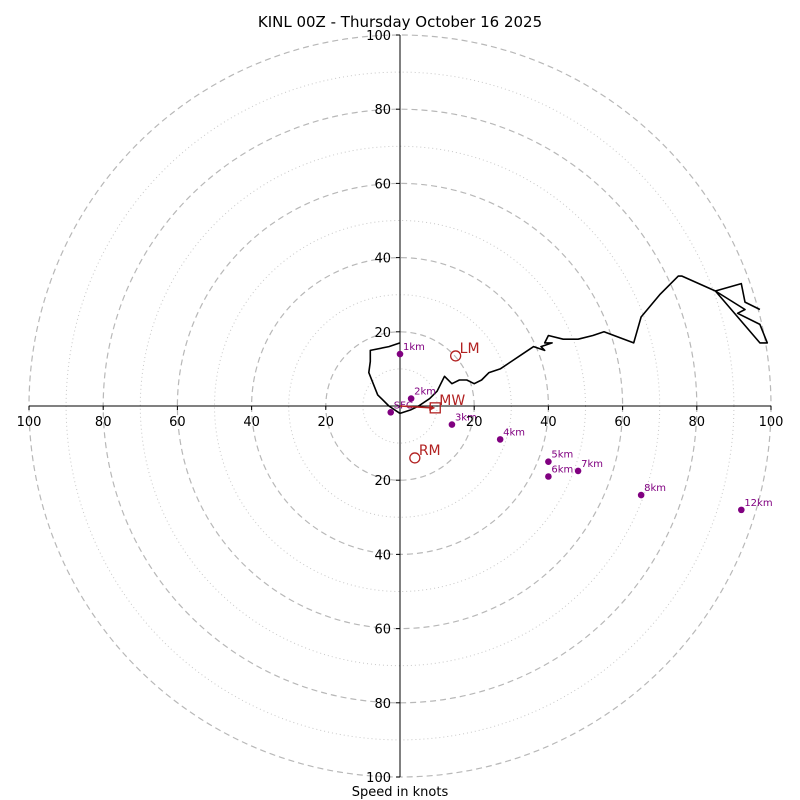  I want to click on height-marker-label: 3km, so click(466, 418).